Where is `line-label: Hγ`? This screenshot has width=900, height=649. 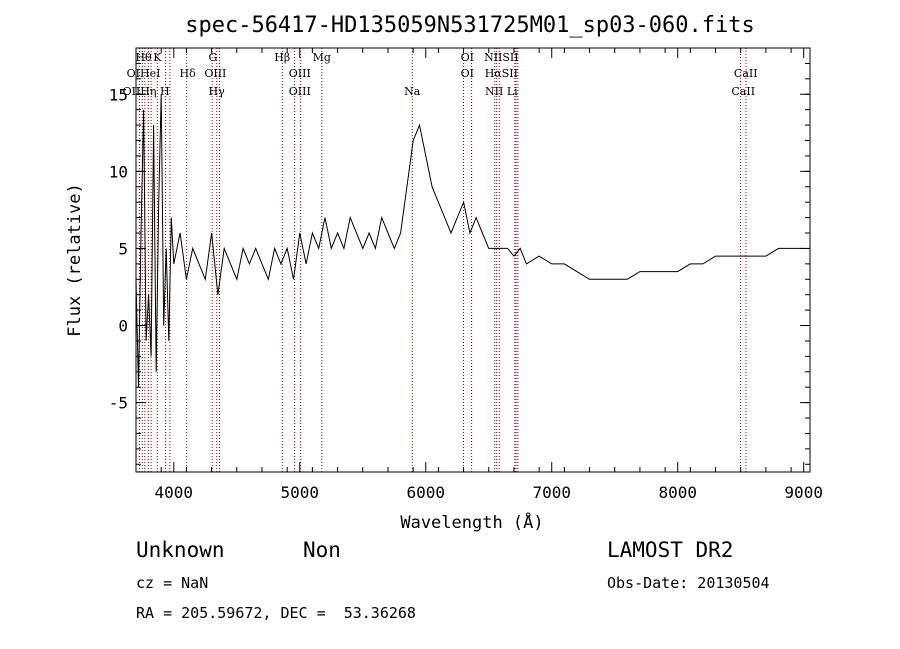 line-label: Hγ is located at coordinates (217, 91).